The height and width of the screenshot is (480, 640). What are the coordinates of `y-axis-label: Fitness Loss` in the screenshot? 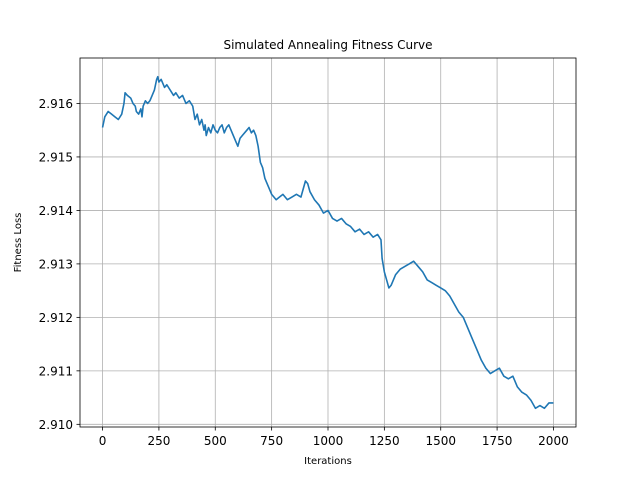 It's located at (18, 243).